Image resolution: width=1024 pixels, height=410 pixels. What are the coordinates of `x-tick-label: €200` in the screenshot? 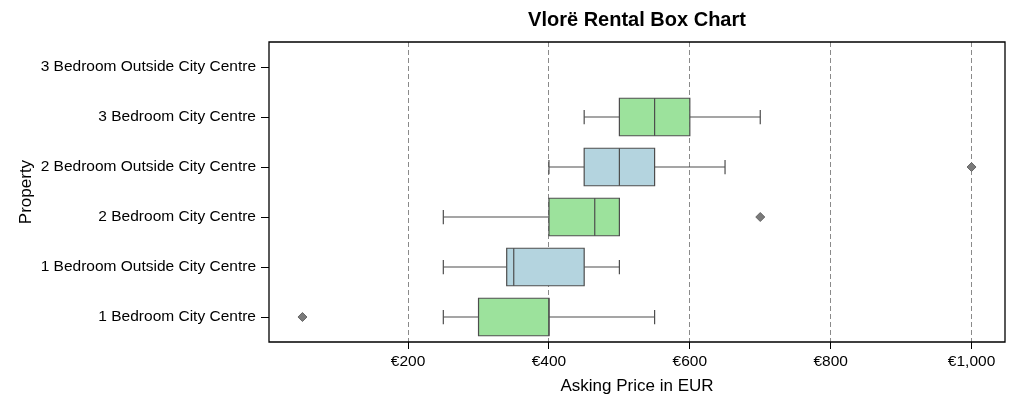 It's located at (408, 360).